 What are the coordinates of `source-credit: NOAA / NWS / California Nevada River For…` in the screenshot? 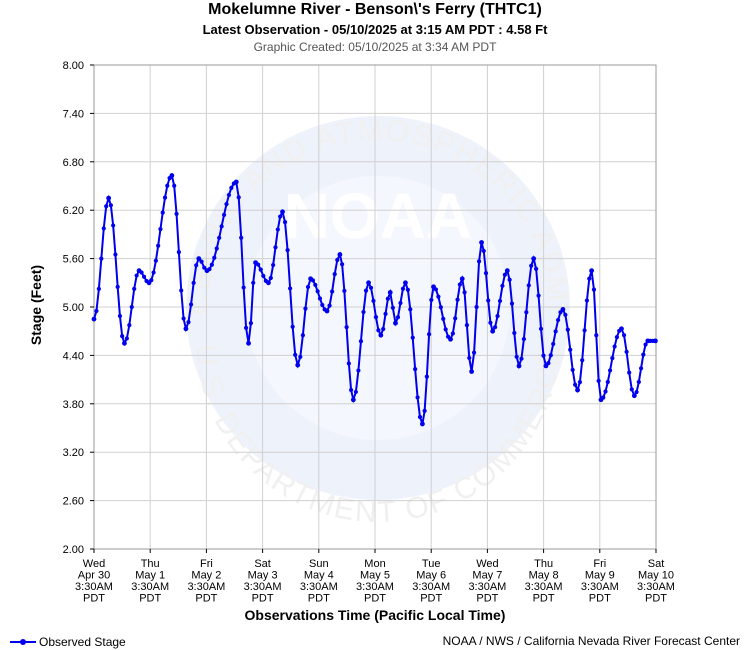 It's located at (591, 641).